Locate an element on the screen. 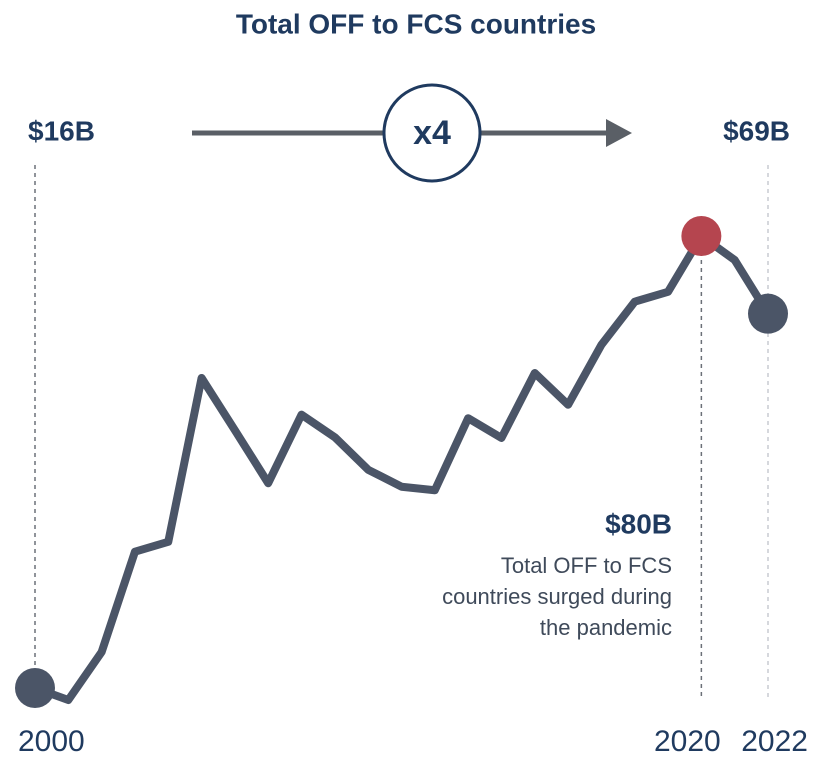  annotation-line: the pandemic is located at coordinates (606, 627).